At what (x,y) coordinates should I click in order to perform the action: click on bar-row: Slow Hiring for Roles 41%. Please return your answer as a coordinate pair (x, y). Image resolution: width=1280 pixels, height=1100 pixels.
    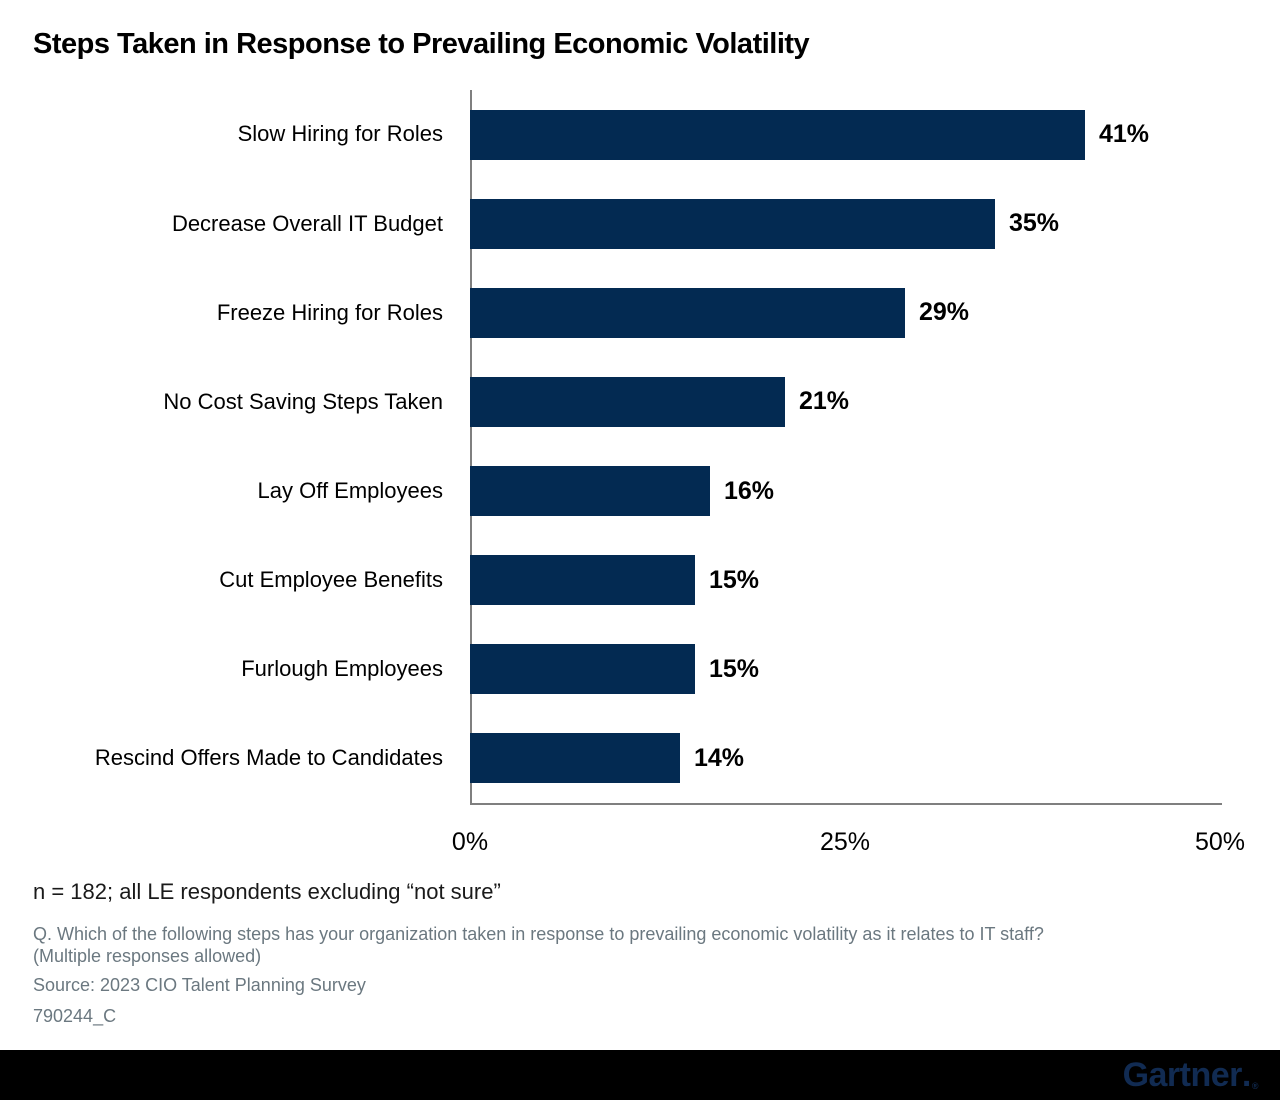
    Looking at the image, I should click on (640, 134).